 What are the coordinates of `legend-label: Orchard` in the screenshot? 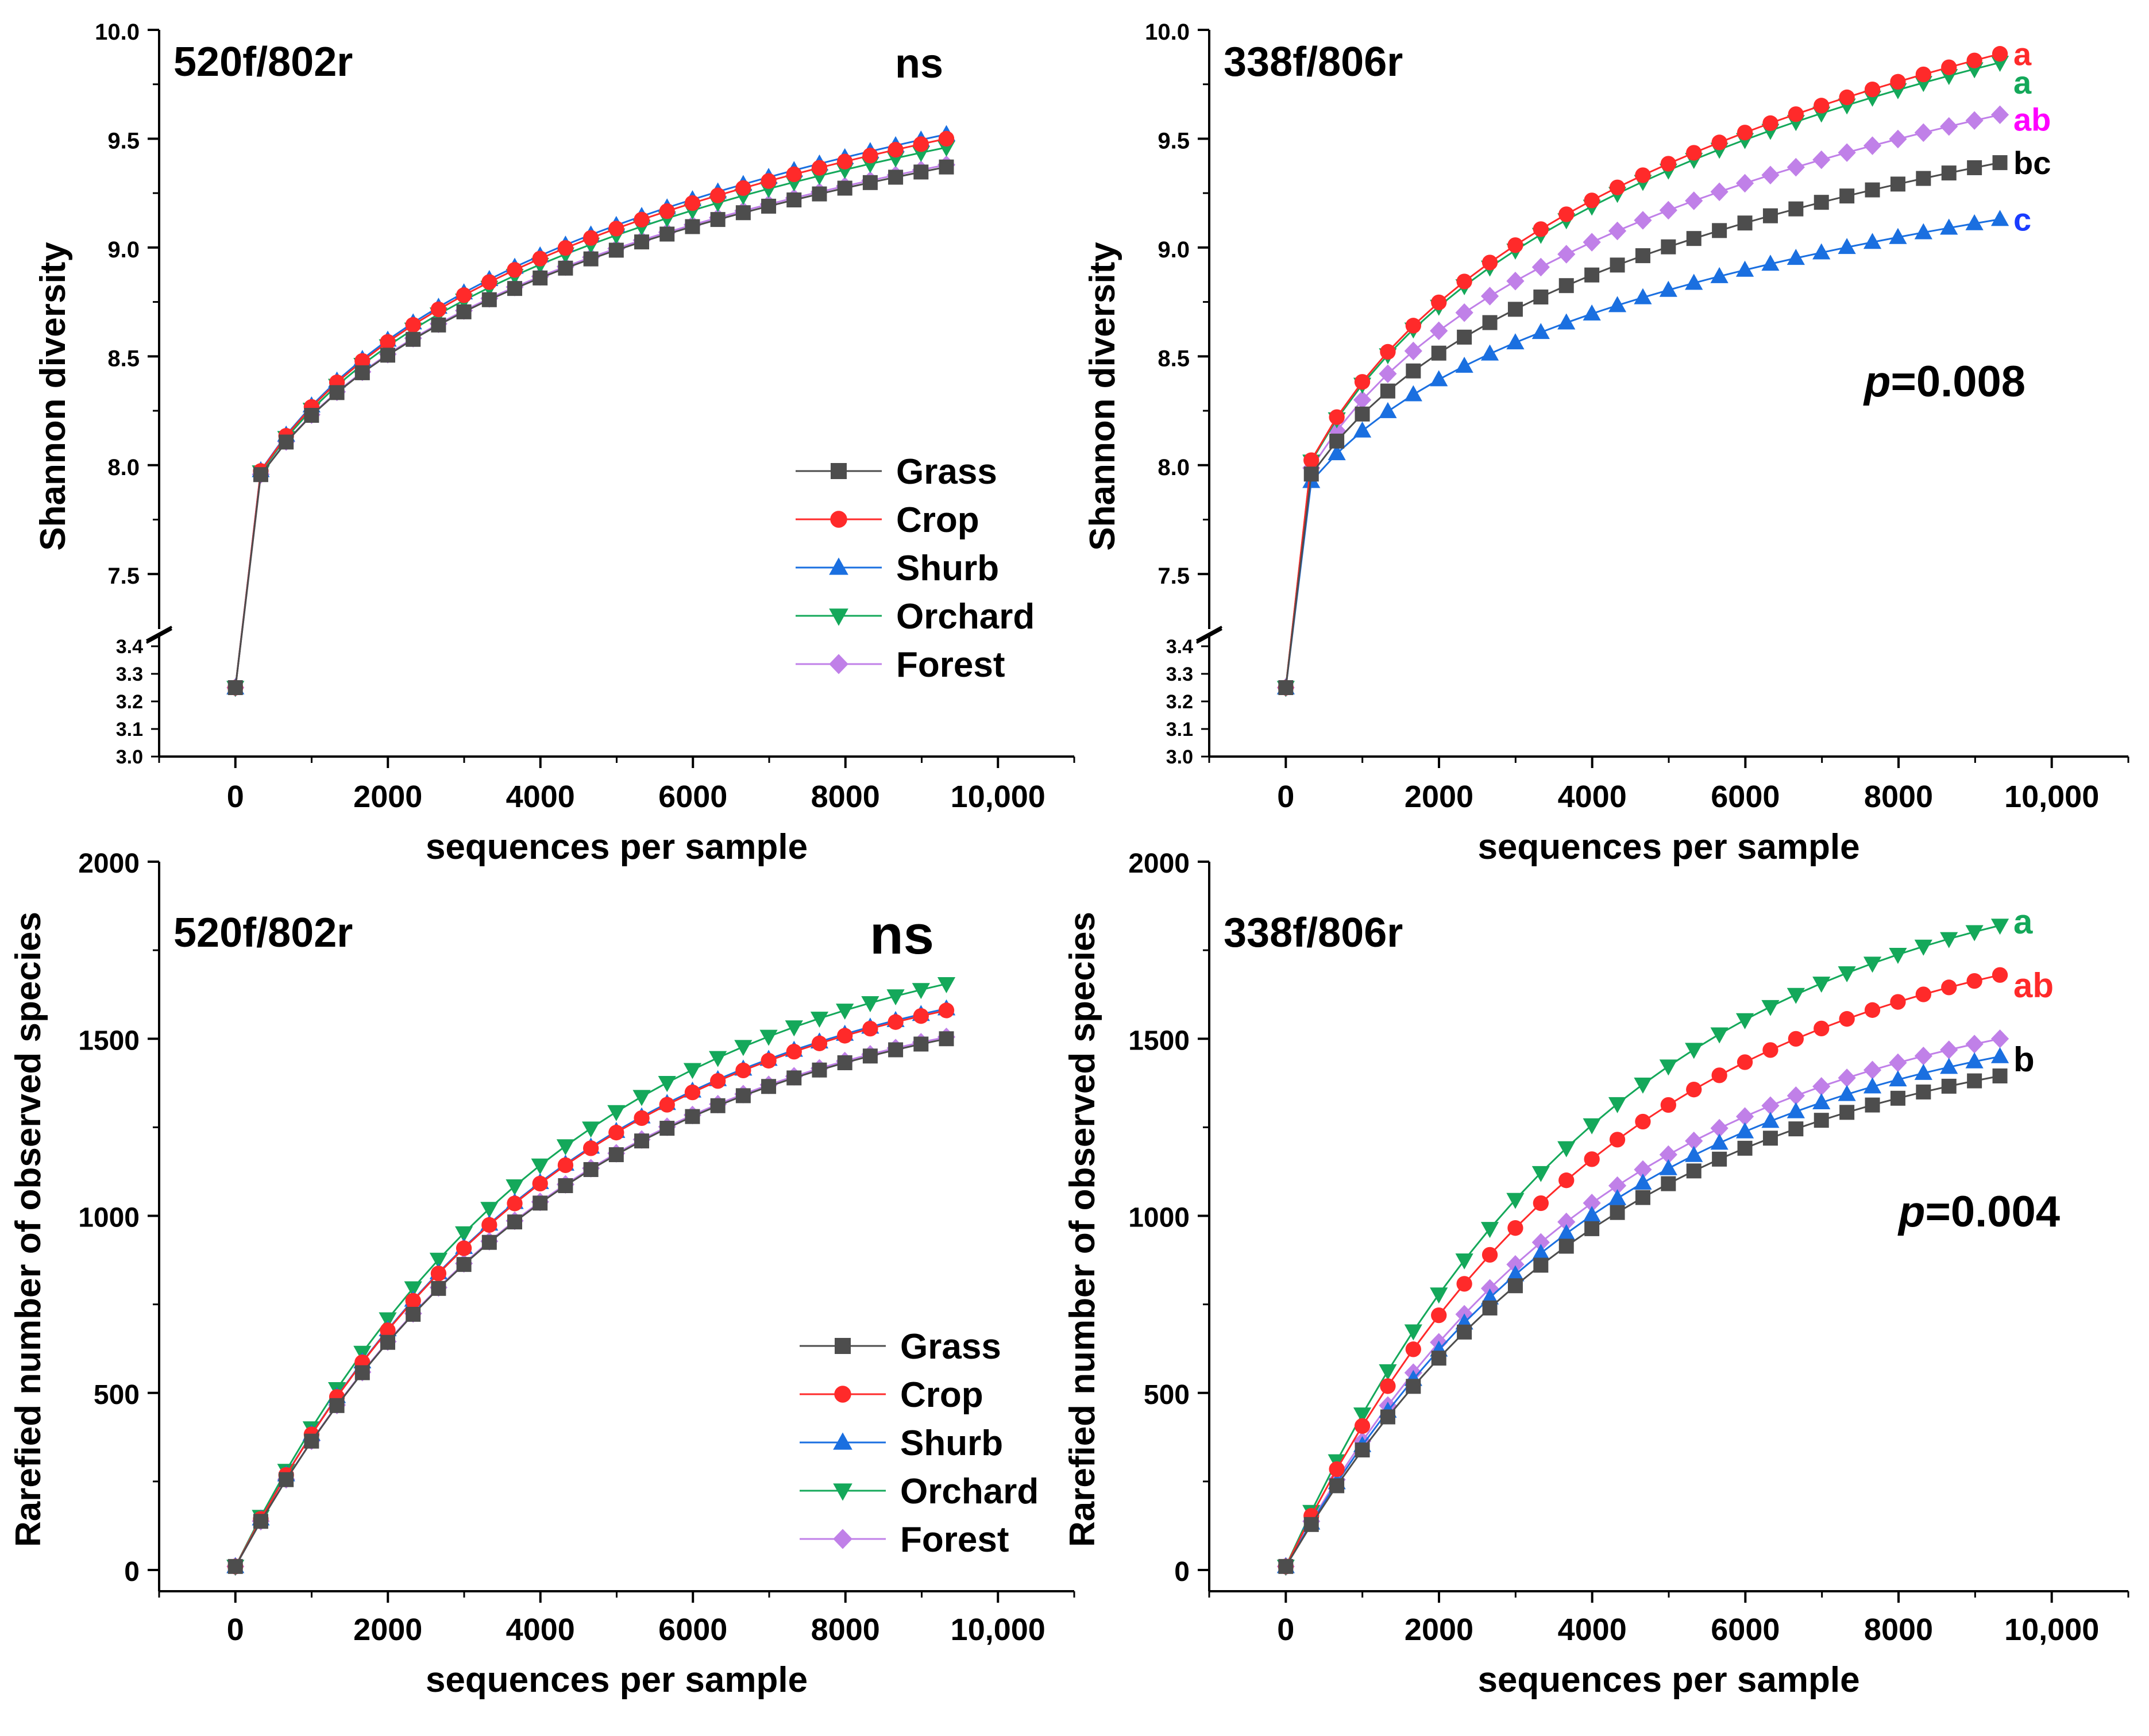 It's located at (970, 1491).